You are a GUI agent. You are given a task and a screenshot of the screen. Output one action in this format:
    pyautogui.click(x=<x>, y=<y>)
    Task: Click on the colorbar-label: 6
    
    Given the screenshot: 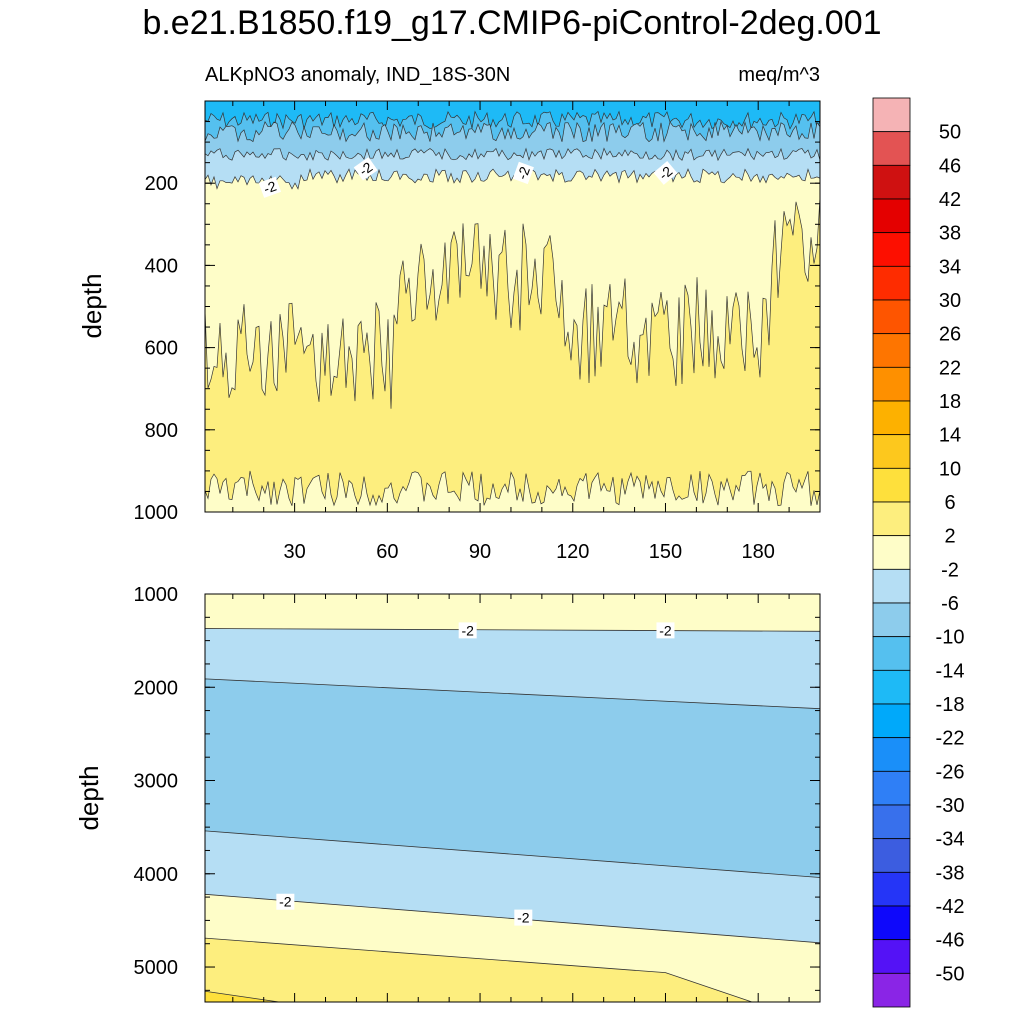 What is the action you would take?
    pyautogui.click(x=949, y=503)
    